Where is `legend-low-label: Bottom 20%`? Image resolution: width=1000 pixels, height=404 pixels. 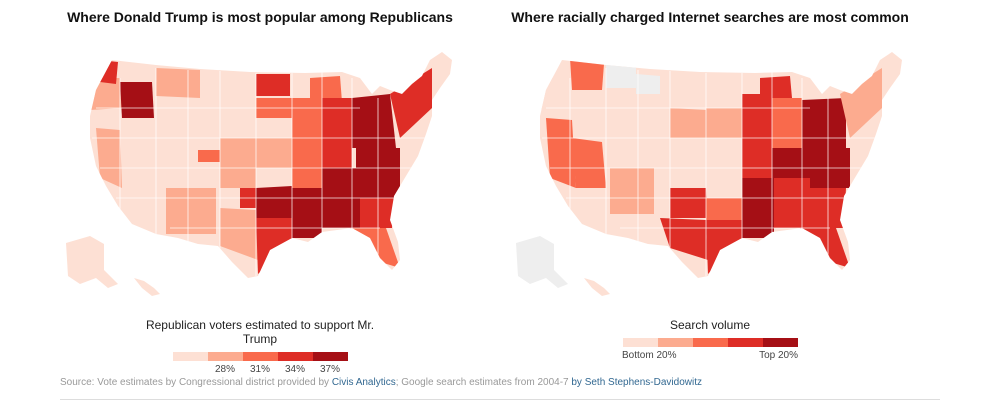 legend-low-label: Bottom 20% is located at coordinates (649, 355).